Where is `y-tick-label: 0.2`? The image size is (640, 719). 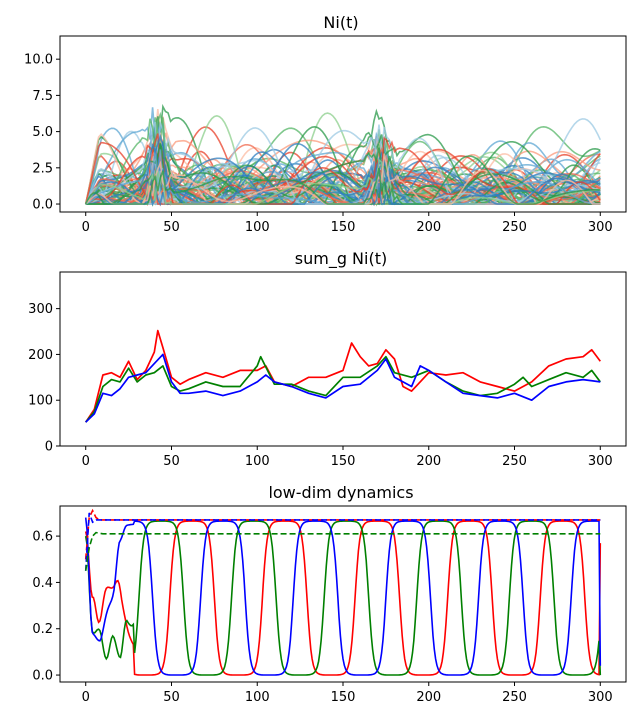
y-tick-label: 0.2 is located at coordinates (42, 629).